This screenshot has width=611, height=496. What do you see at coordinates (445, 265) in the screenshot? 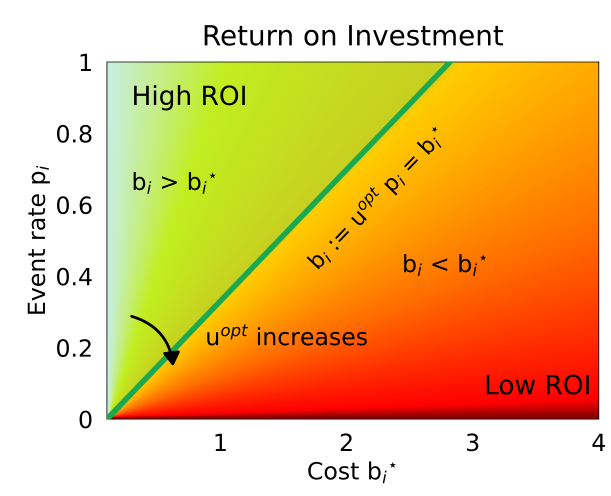
I see `annotation: b$_{i}$ < b$_{i}$$^{⋆}$` at bounding box center [445, 265].